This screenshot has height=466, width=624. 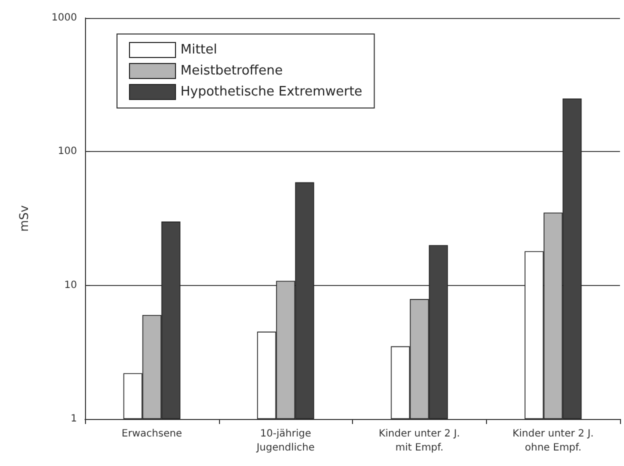 What do you see at coordinates (231, 71) in the screenshot?
I see `legend-label: Meistbetroffene` at bounding box center [231, 71].